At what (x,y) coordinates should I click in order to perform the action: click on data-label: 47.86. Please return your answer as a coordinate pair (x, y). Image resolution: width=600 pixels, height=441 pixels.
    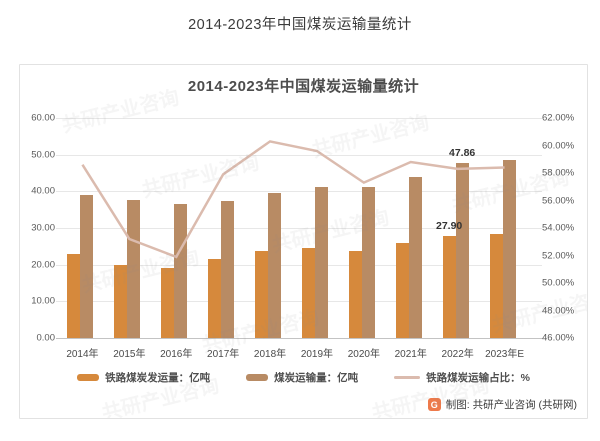
    Looking at the image, I should click on (462, 152).